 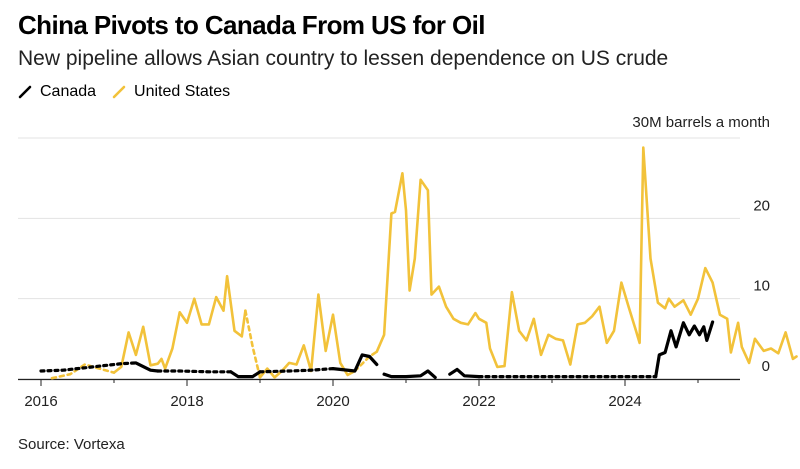 What do you see at coordinates (761, 286) in the screenshot?
I see `y-tick-label: 10` at bounding box center [761, 286].